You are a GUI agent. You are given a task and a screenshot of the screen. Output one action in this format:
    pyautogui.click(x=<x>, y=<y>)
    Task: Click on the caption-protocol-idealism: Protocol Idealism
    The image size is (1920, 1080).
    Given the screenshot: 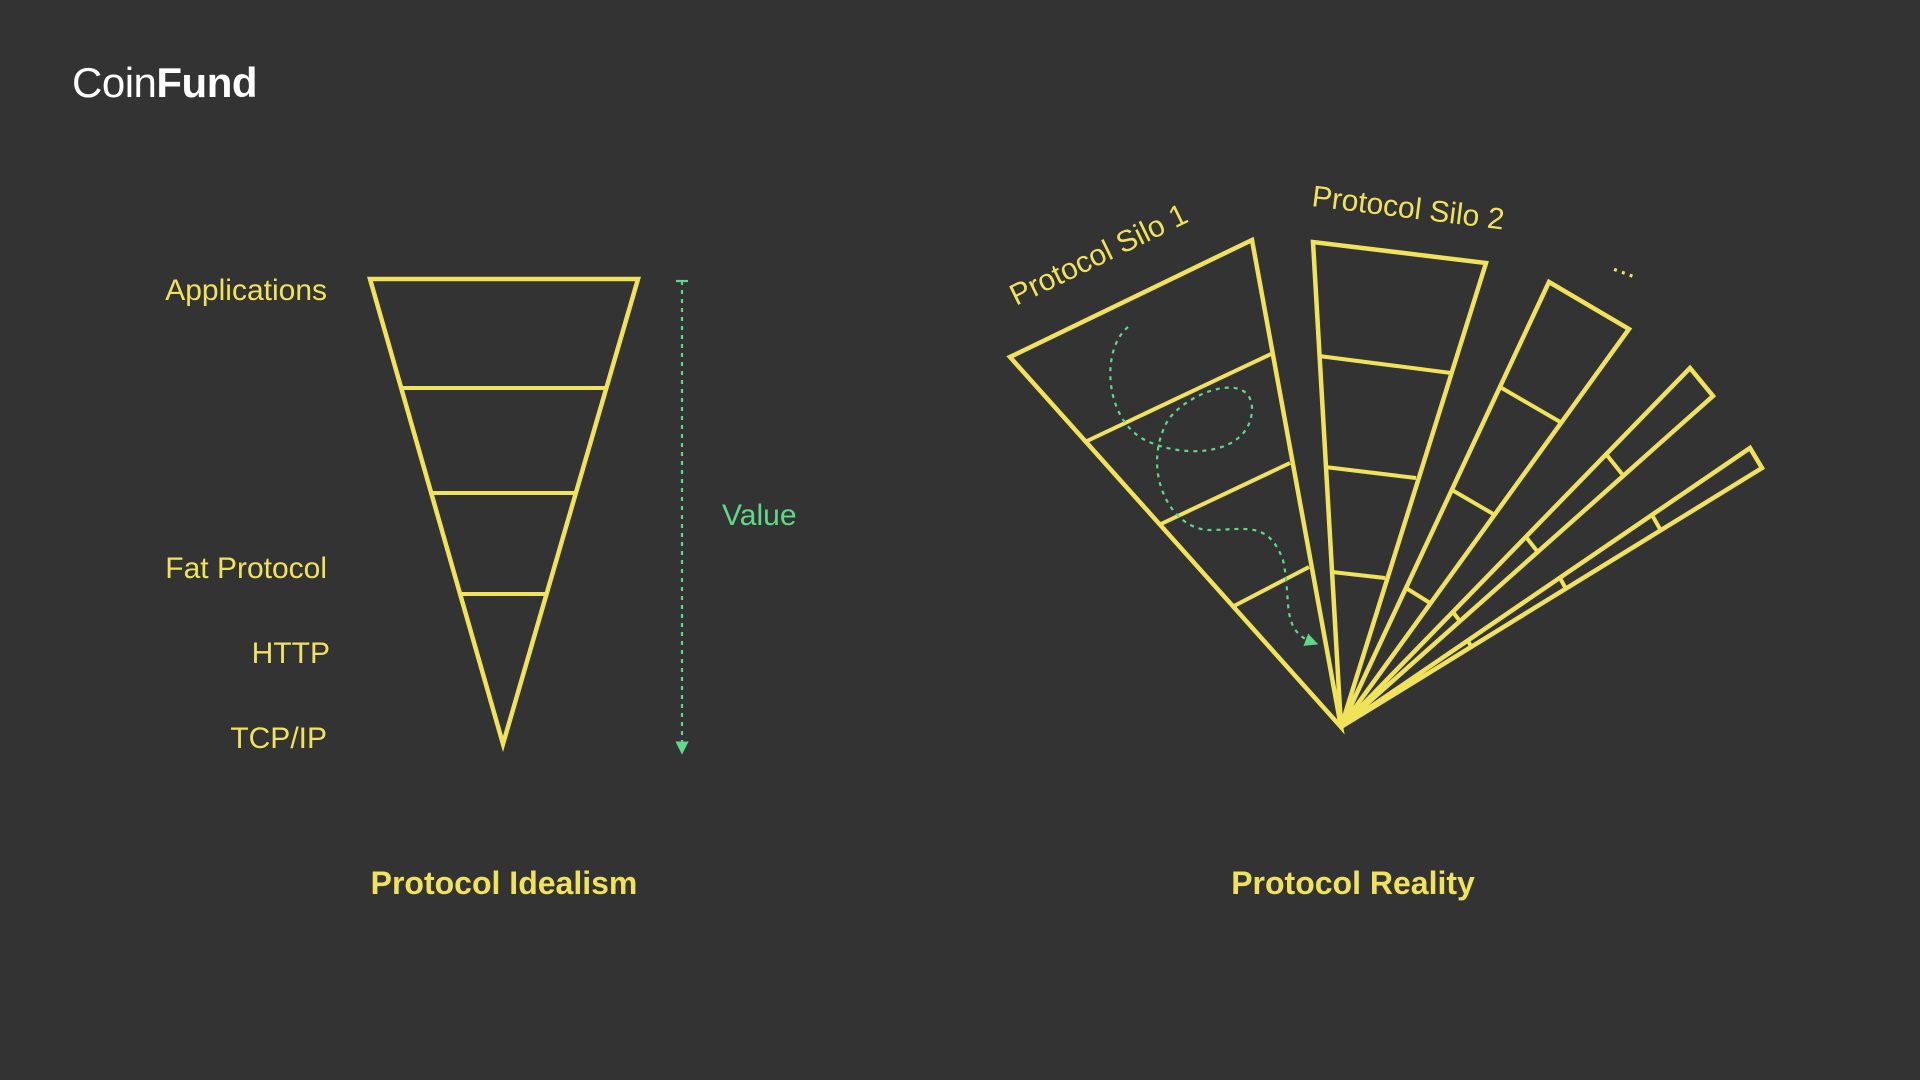 What is the action you would take?
    pyautogui.click(x=504, y=883)
    